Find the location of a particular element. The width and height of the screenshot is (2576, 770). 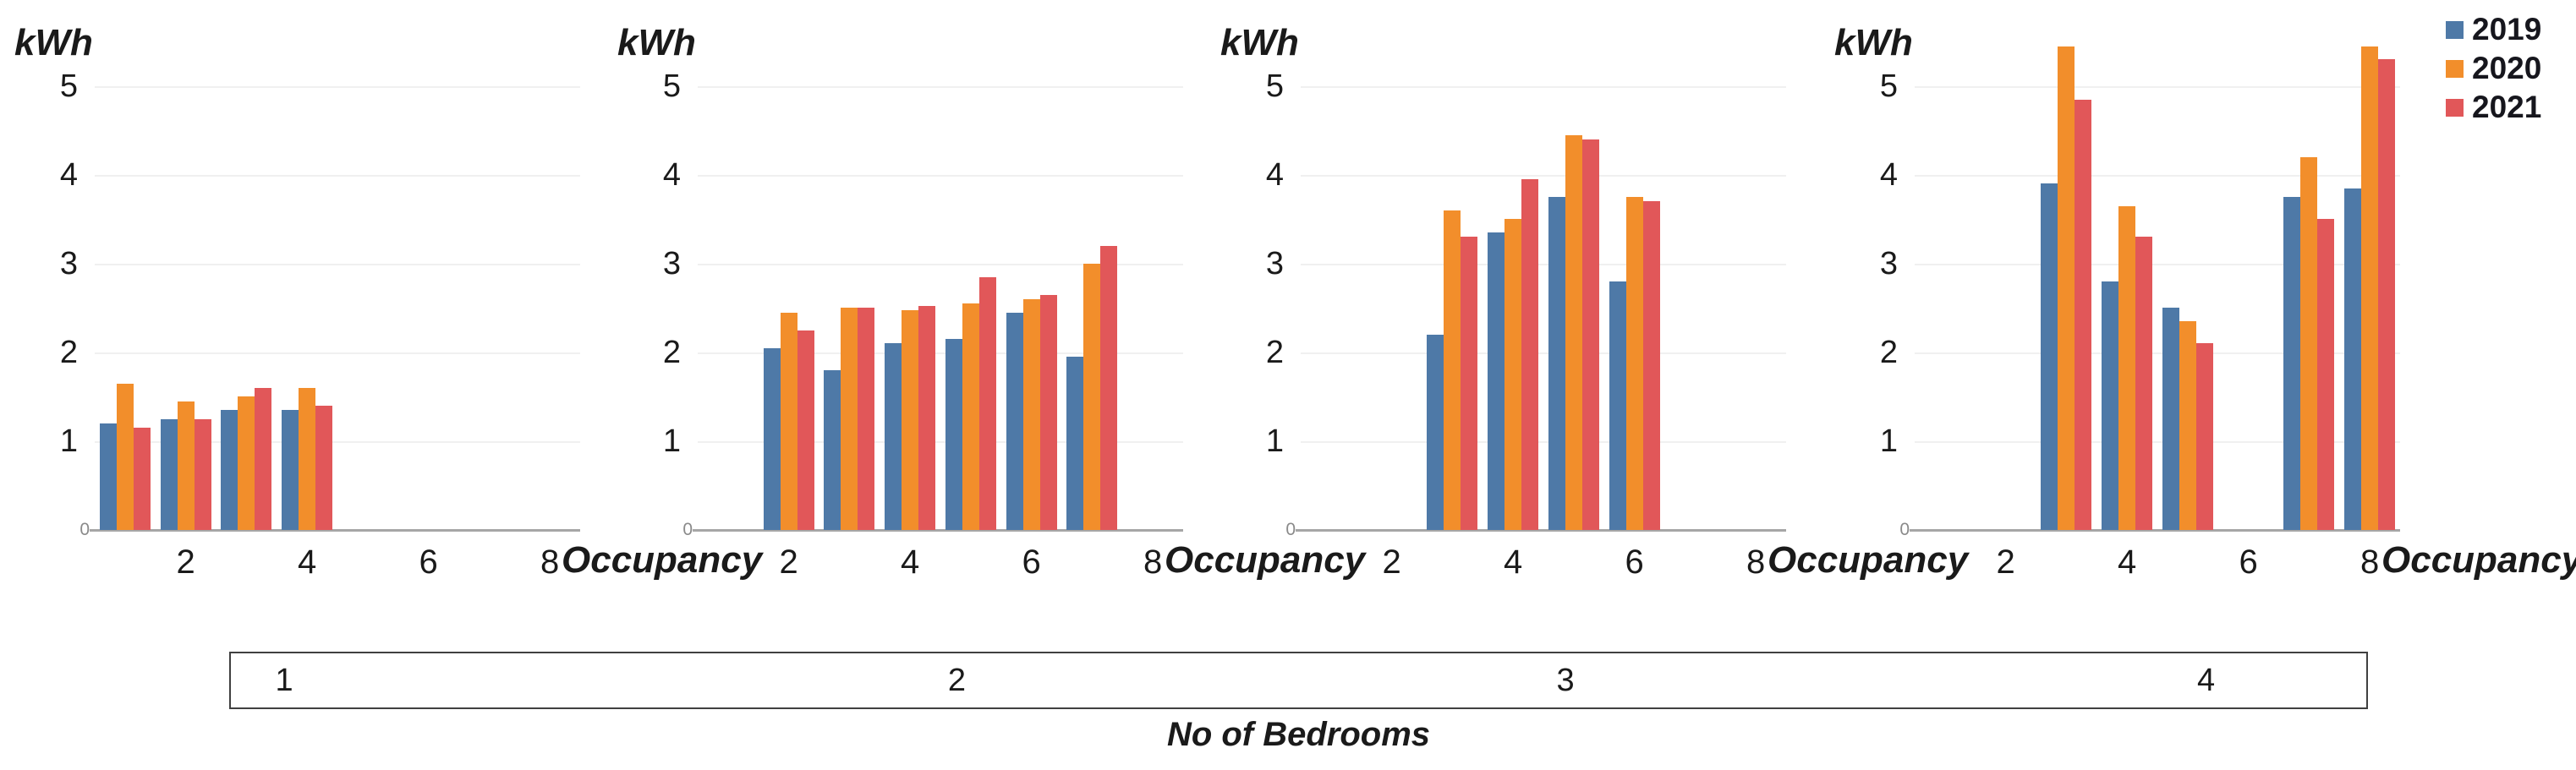

bedrooms-label-2: 2 is located at coordinates (957, 680).